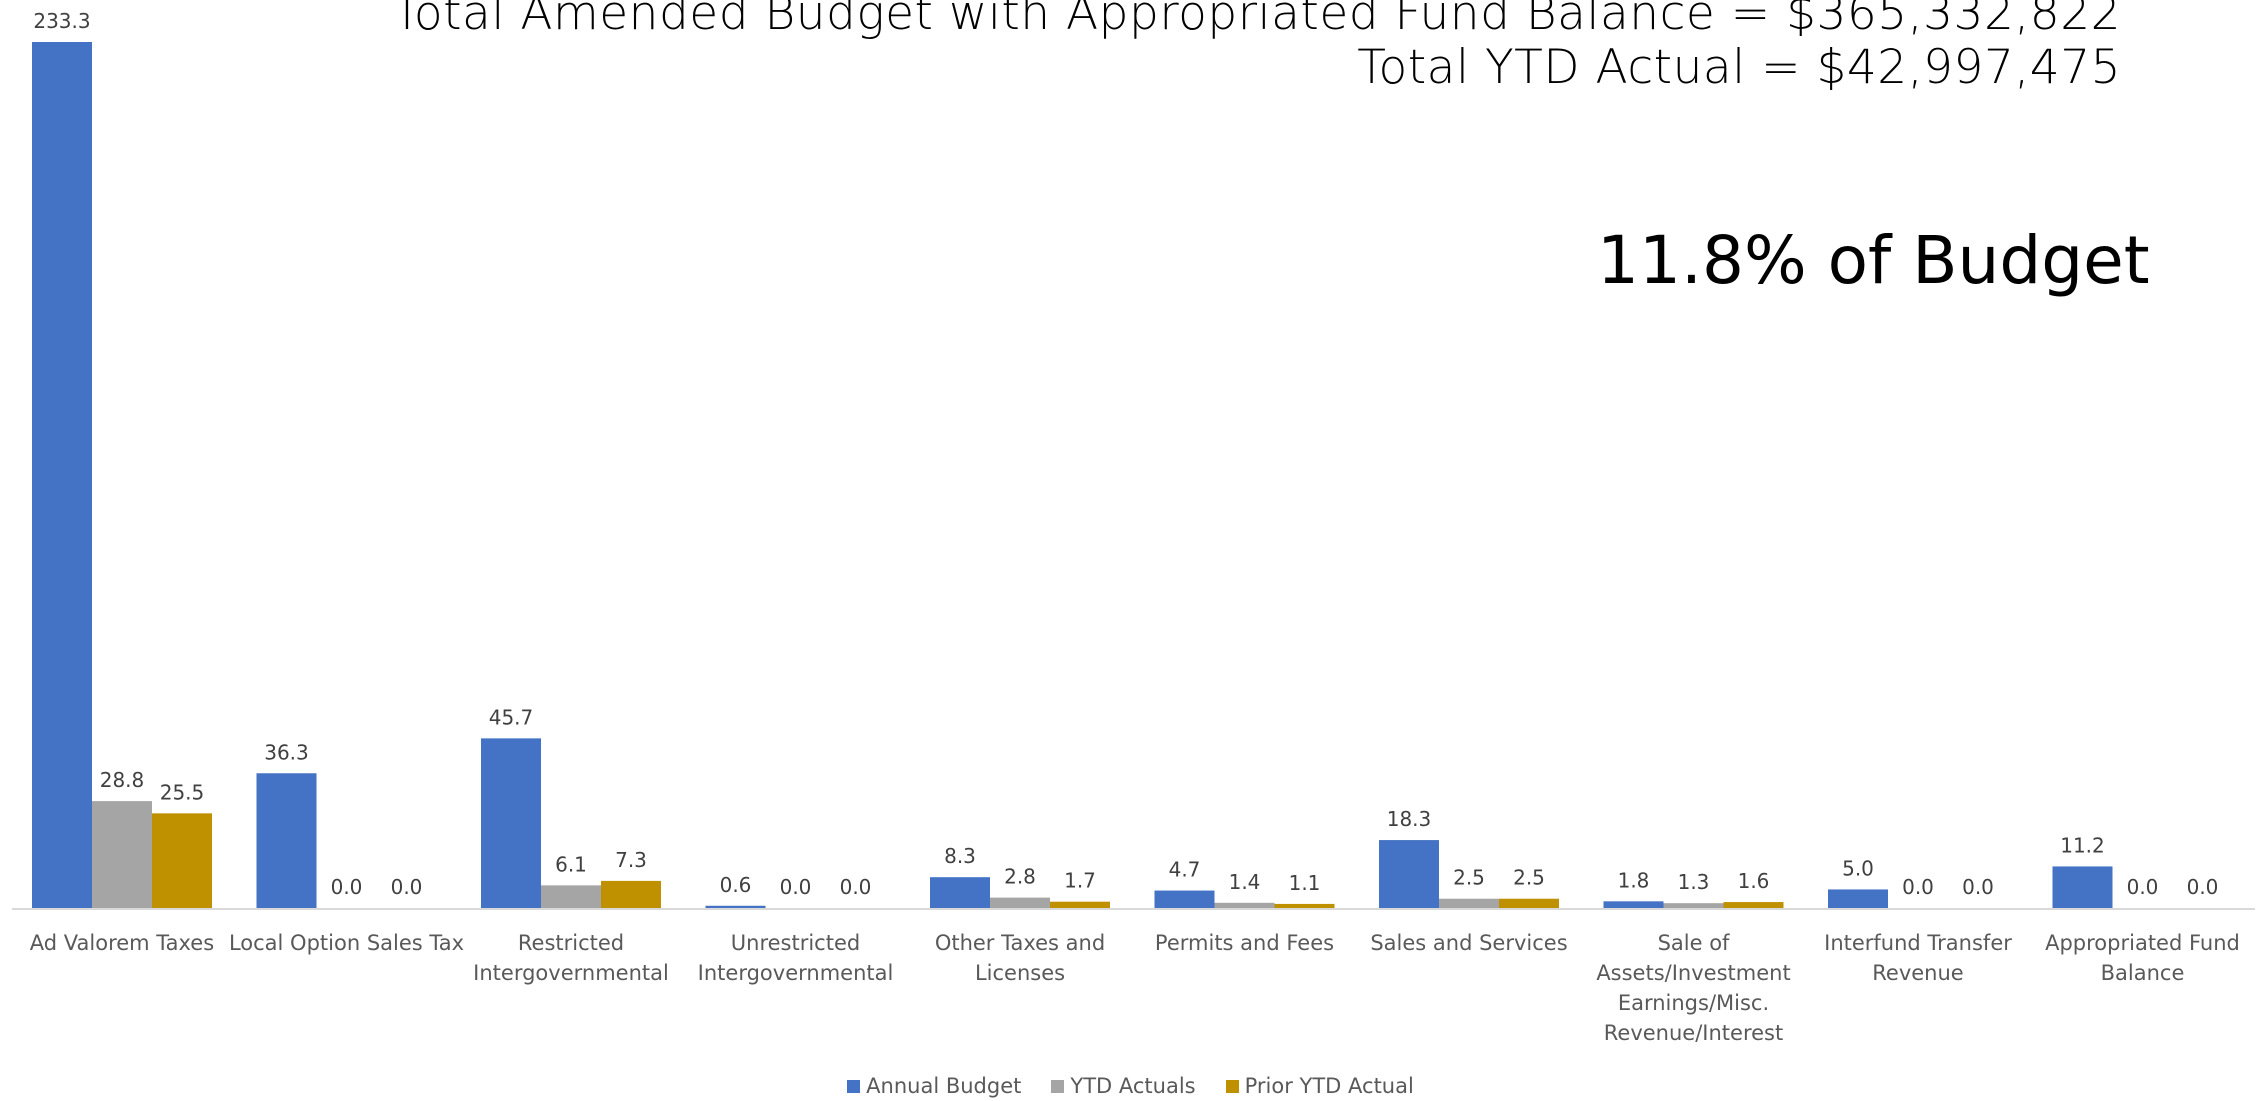 The image size is (2261, 1101). I want to click on legend-swatch-ytd-actuals, so click(1058, 1086).